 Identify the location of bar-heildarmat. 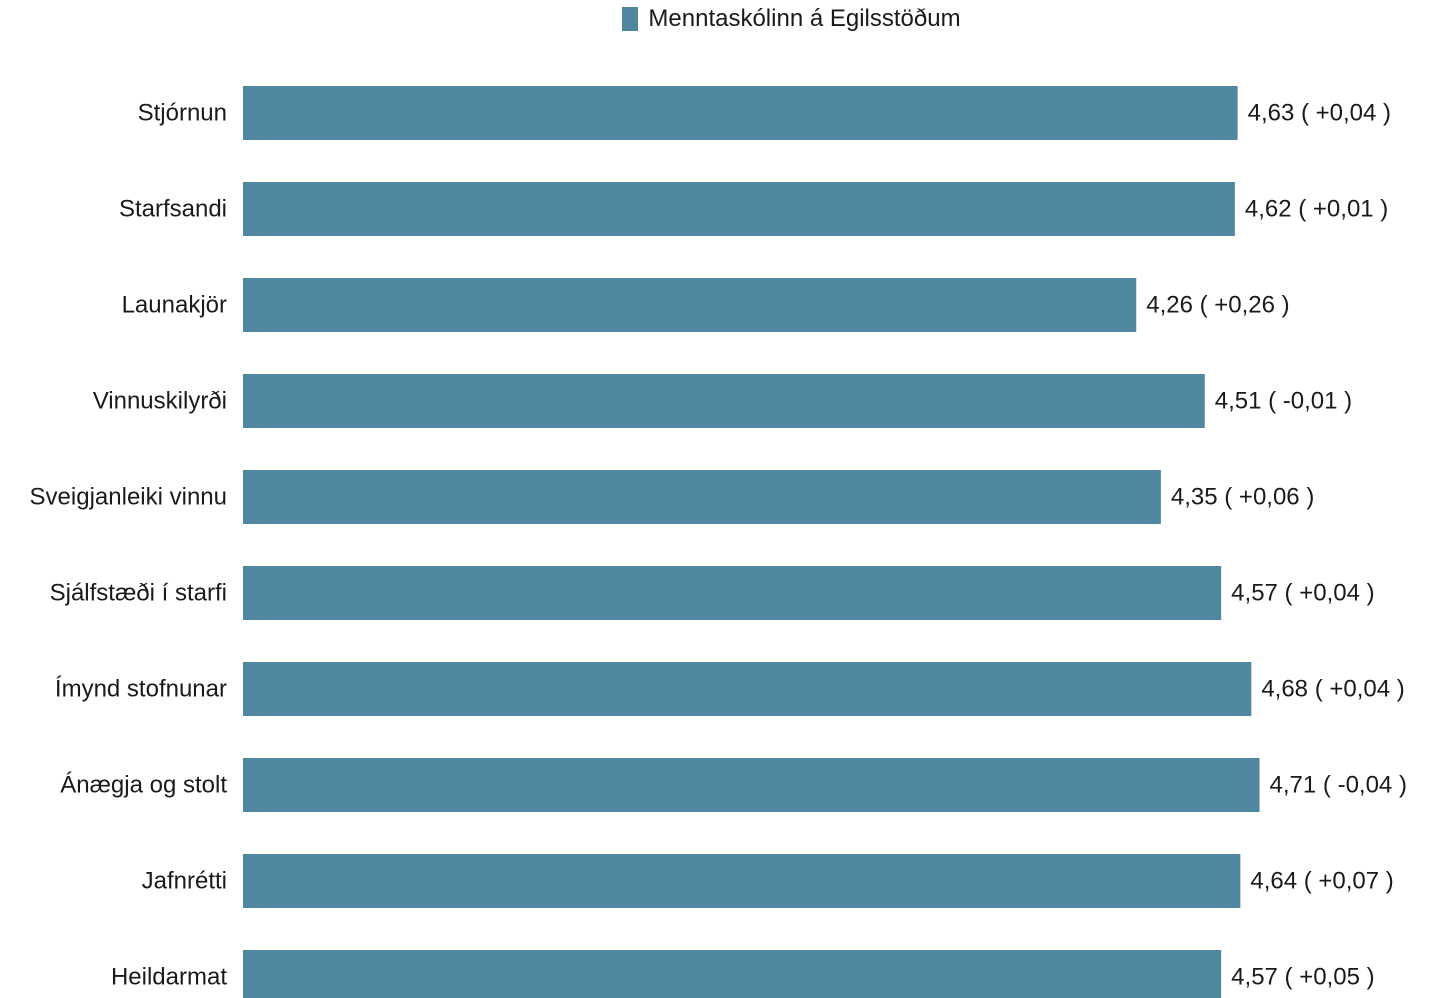
(732, 974).